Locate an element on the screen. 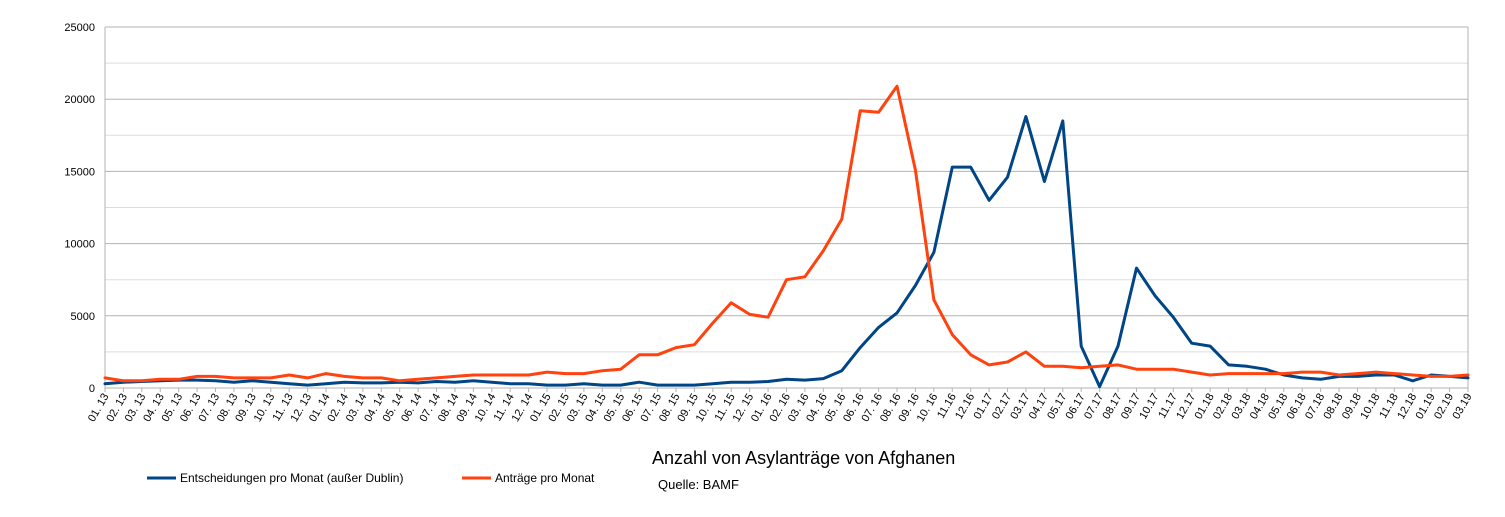  y-tick-label: 0 is located at coordinates (92, 389).